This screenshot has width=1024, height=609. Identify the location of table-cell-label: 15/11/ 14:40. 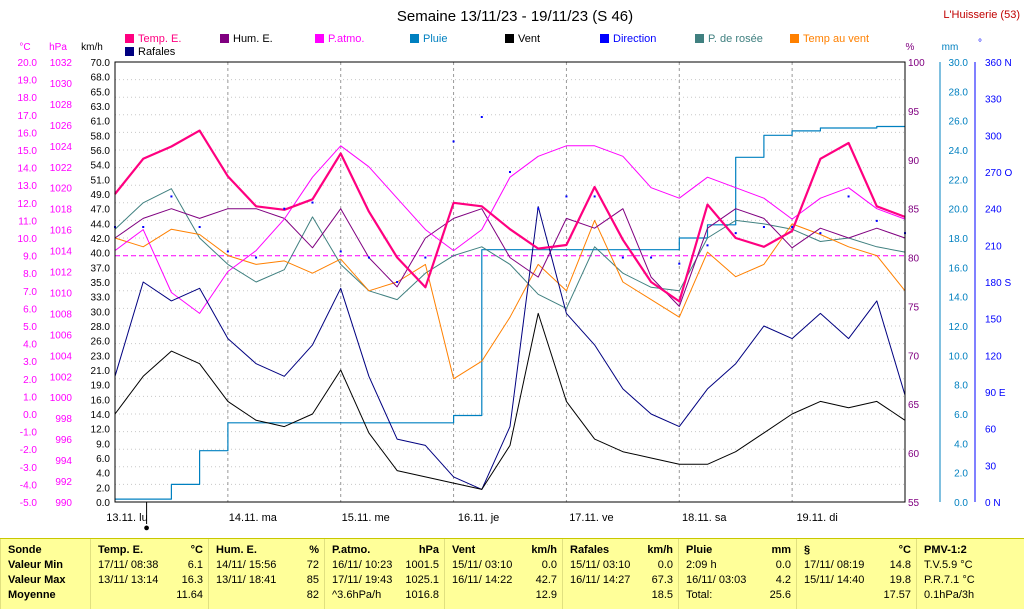
(834, 580).